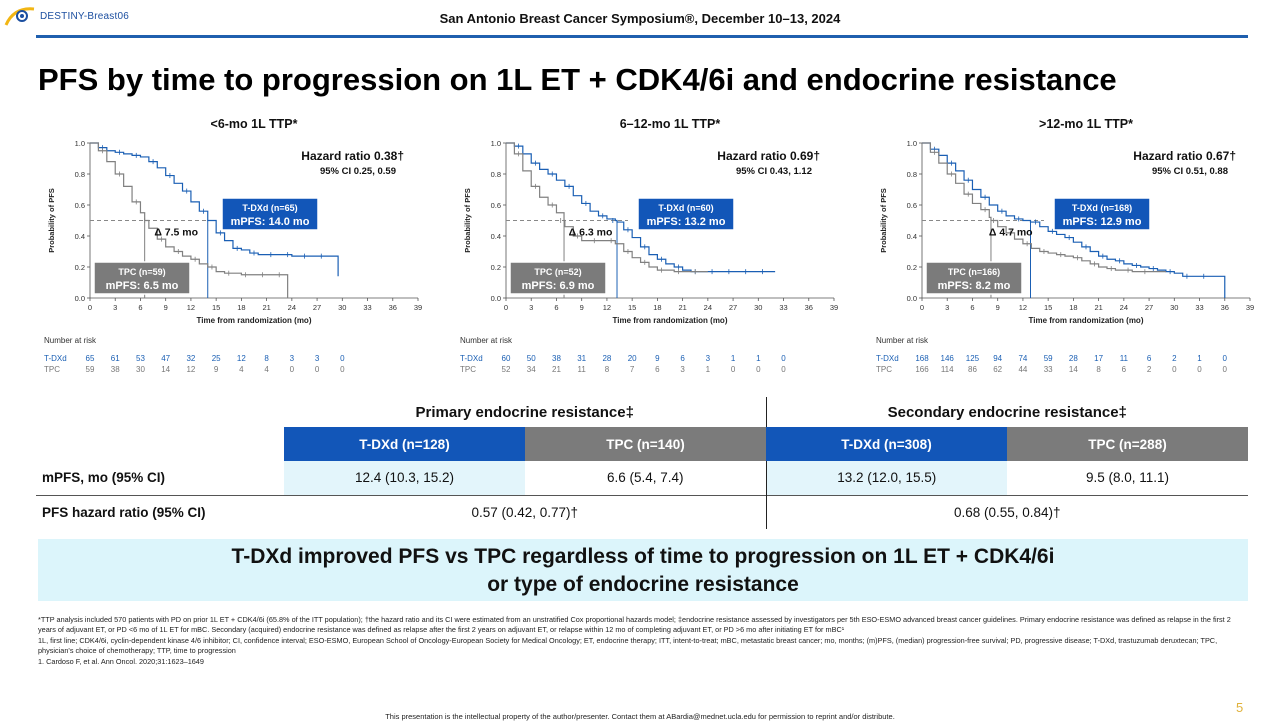 The height and width of the screenshot is (728, 1280). What do you see at coordinates (1006, 511) in the screenshot?
I see `cell-hr-secondary: 0.68 (0.55, 0.84)†` at bounding box center [1006, 511].